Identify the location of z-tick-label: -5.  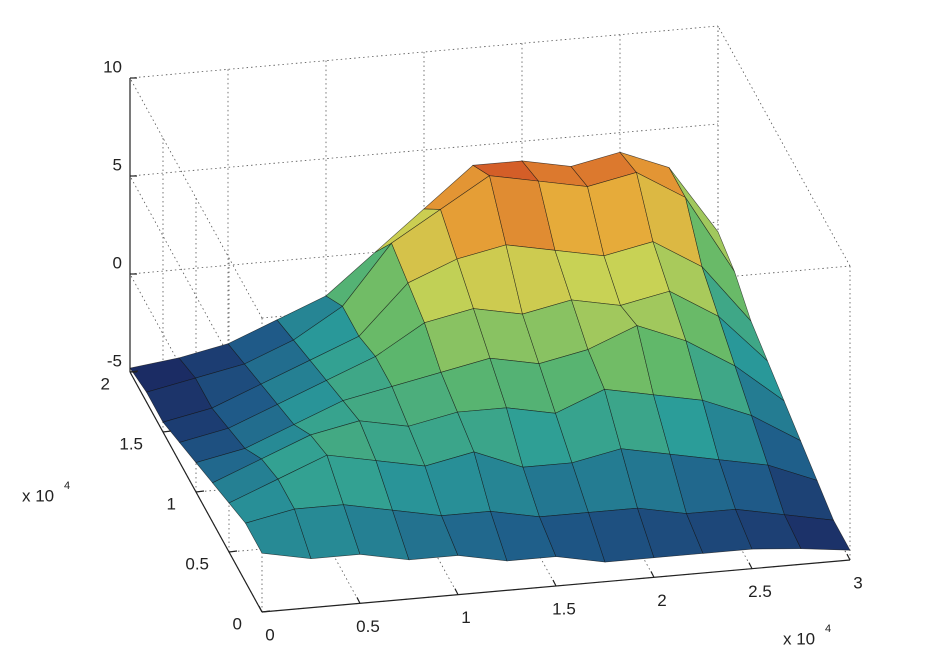
(114, 360).